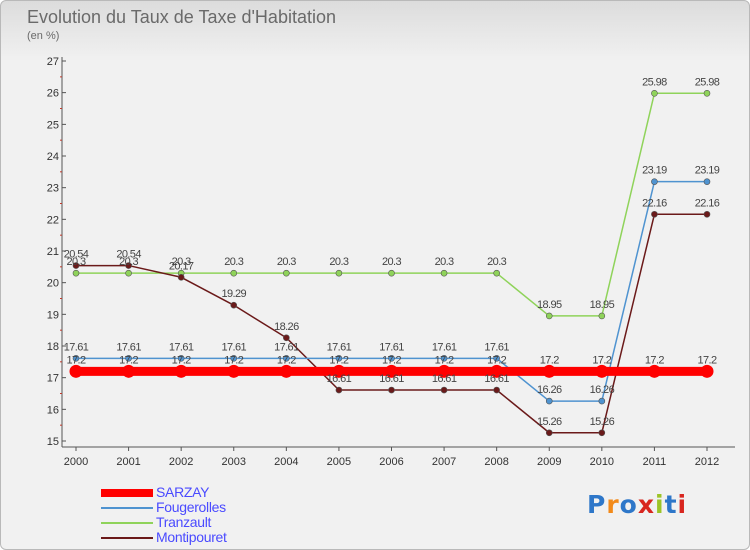  What do you see at coordinates (43, 36) in the screenshot?
I see `y-unit-label: (en %)` at bounding box center [43, 36].